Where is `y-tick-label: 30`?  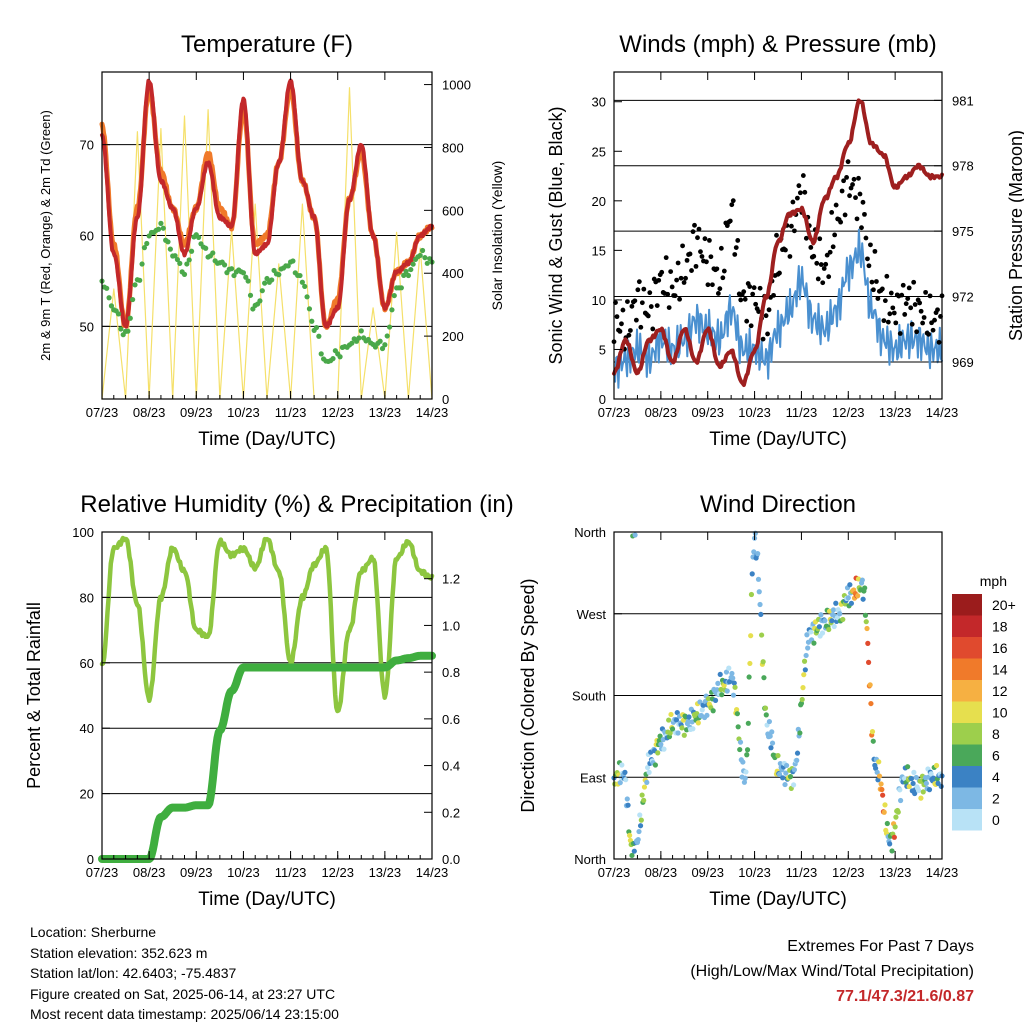
y-tick-label: 30 is located at coordinates (599, 102).